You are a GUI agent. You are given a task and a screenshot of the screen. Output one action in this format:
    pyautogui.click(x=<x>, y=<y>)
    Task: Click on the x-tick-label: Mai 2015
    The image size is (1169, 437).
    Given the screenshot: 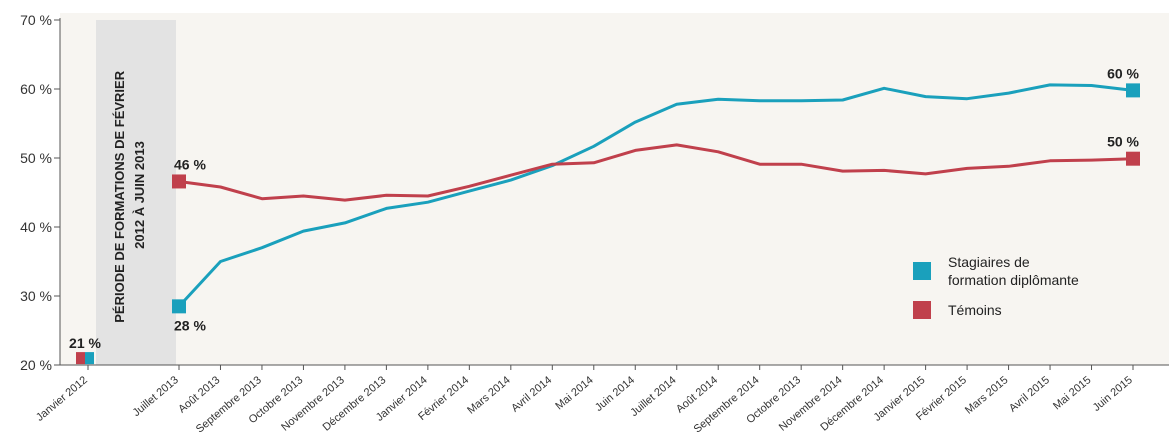 What is the action you would take?
    pyautogui.click(x=1072, y=393)
    